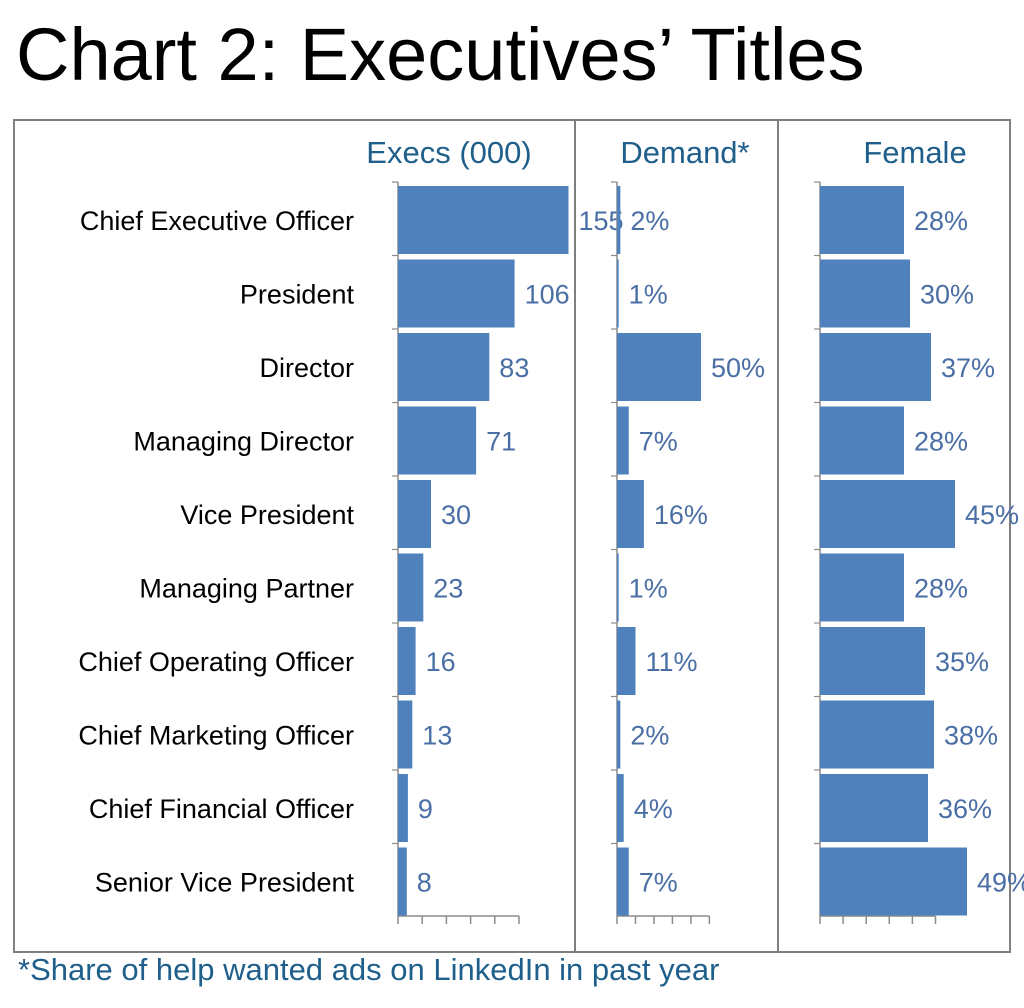 This screenshot has height=1008, width=1024. What do you see at coordinates (947, 295) in the screenshot?
I see `data-label: 30%` at bounding box center [947, 295].